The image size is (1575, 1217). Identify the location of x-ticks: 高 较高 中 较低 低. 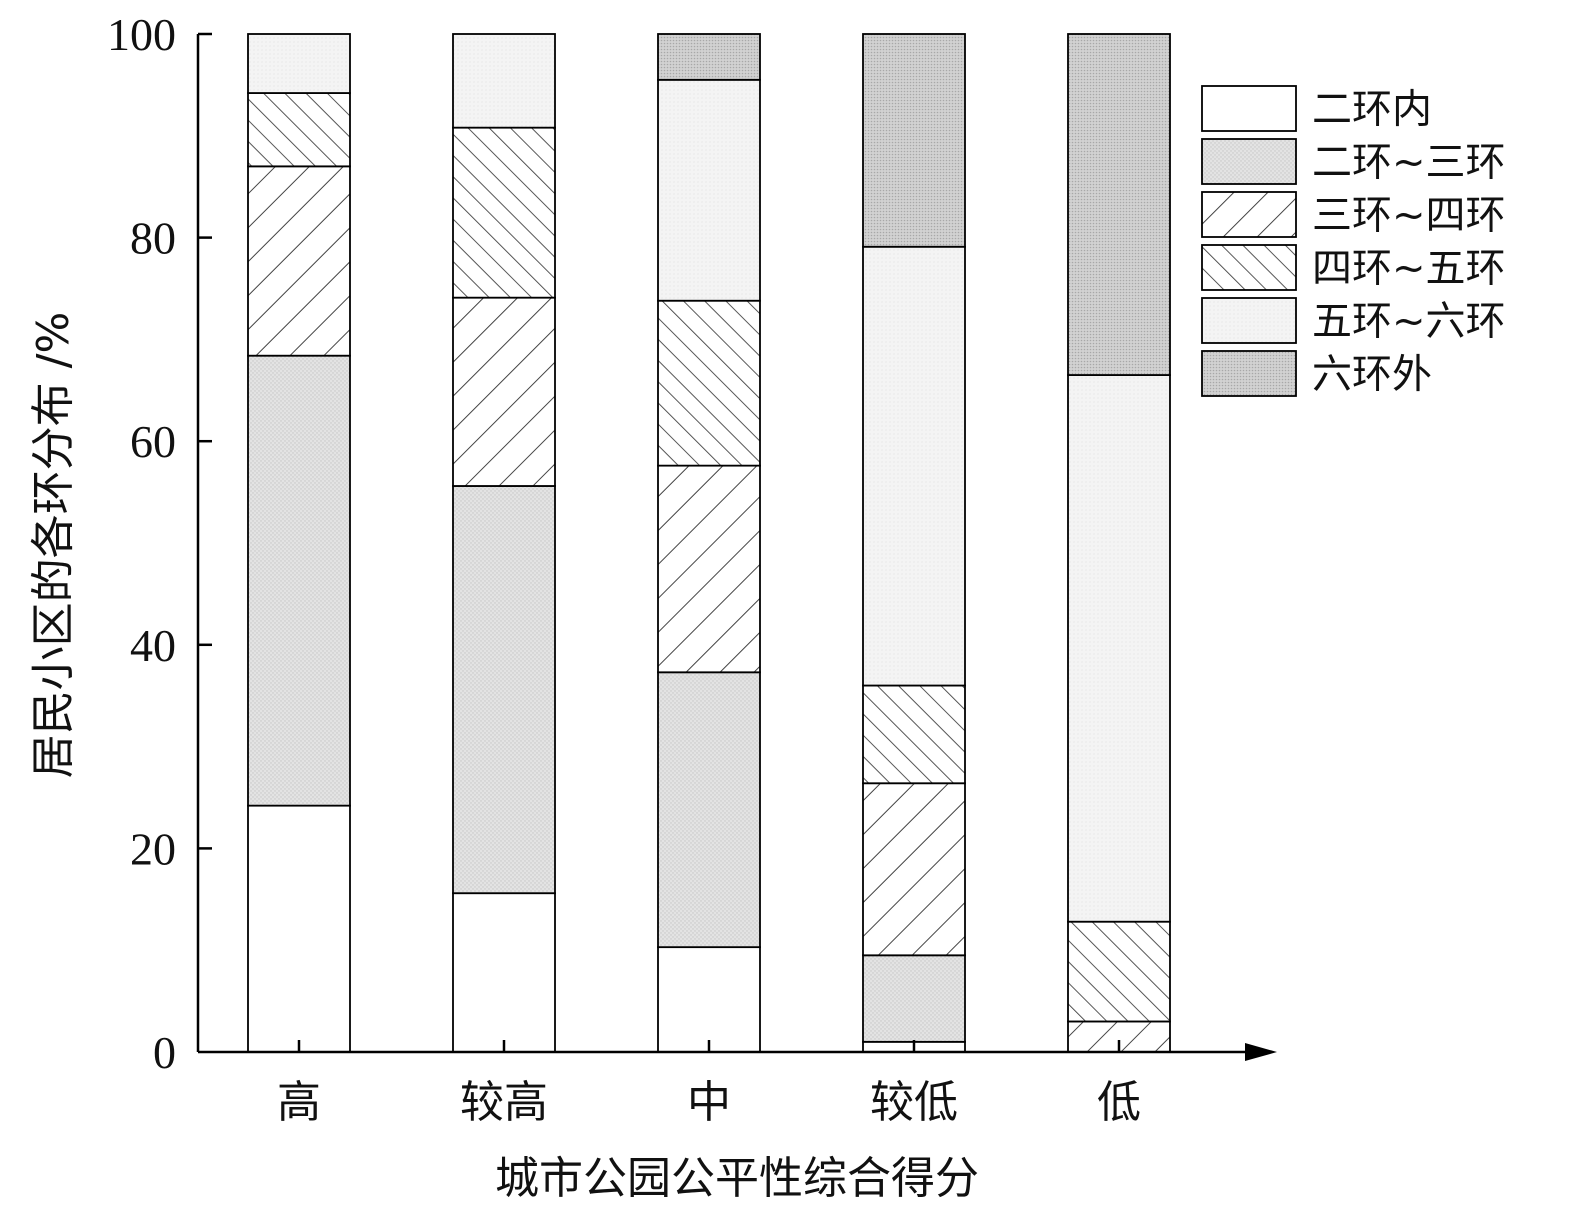
(709, 1084).